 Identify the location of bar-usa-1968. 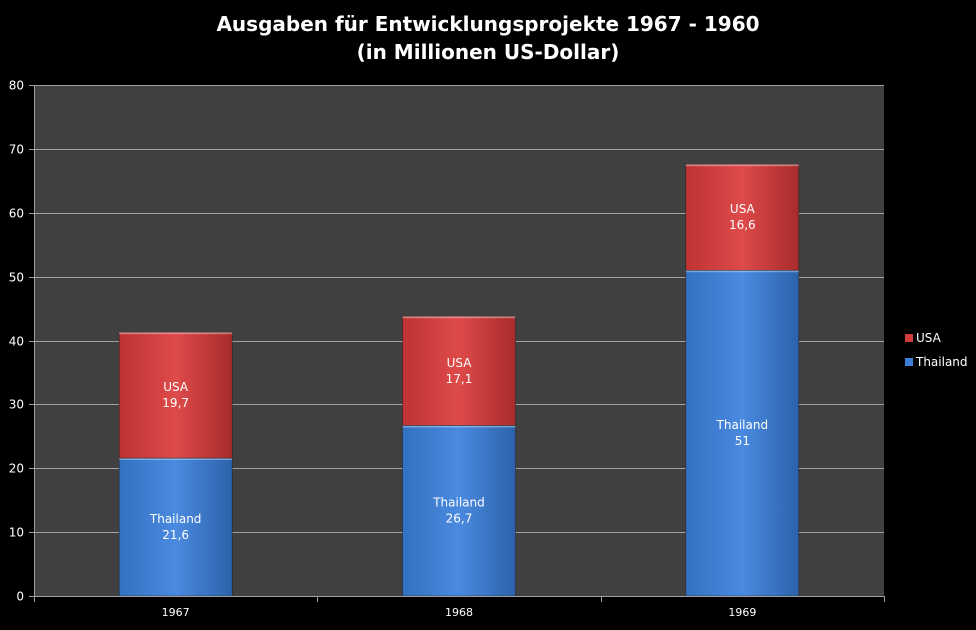
(459, 370).